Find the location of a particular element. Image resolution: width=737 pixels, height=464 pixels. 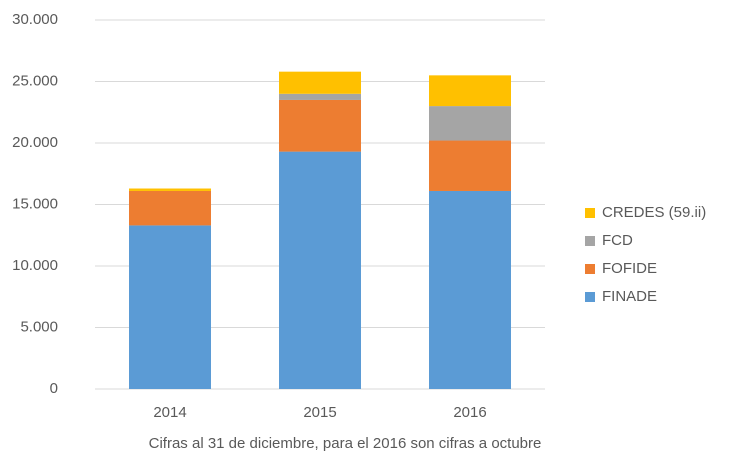

y-tick-label: 10.000 is located at coordinates (35, 265).